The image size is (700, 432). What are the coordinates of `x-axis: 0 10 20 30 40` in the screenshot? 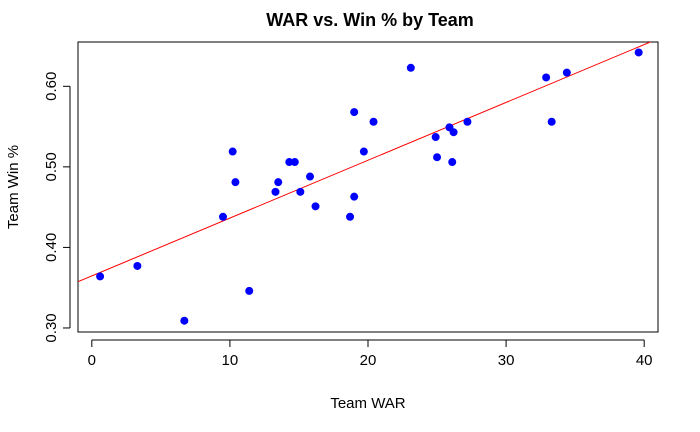 It's located at (370, 354).